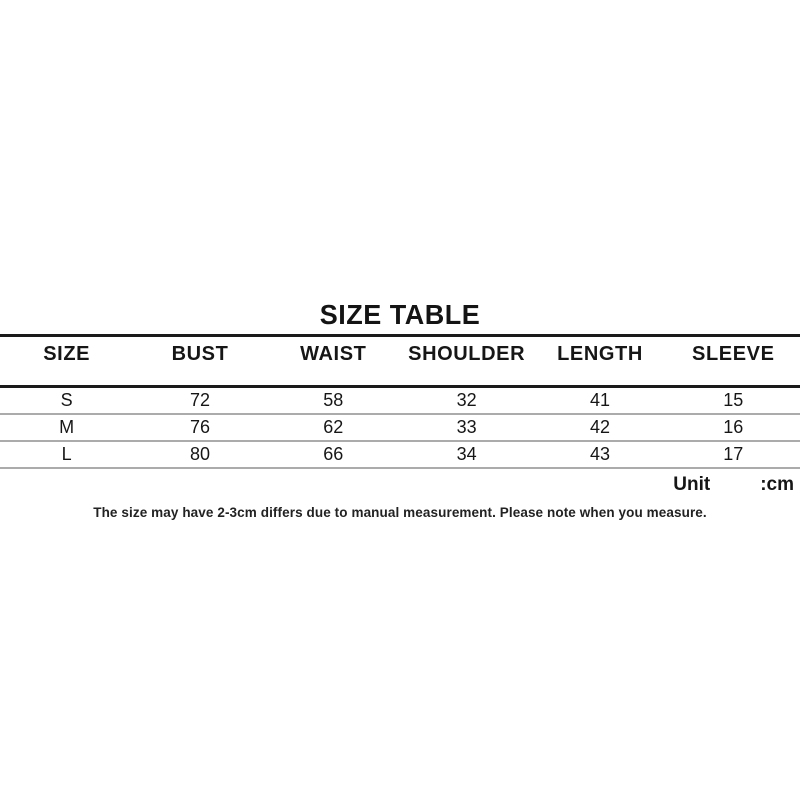 Image resolution: width=800 pixels, height=800 pixels. I want to click on cell-l-waist: 66, so click(333, 454).